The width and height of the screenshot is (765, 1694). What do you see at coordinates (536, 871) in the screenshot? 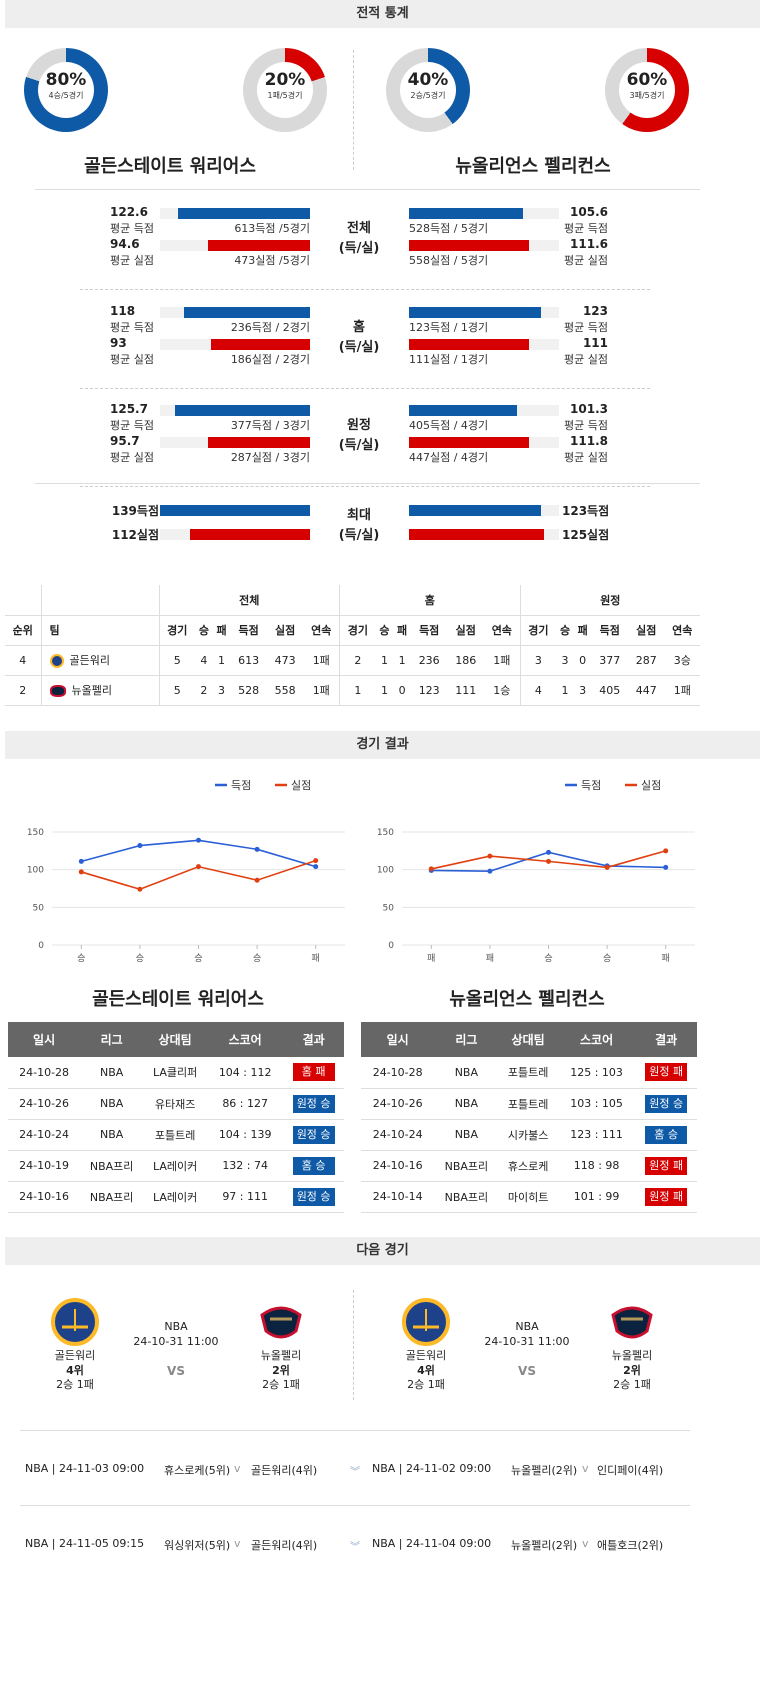
I see `line-chart-away: 득점 실점 0 50 100 150 패 패 승 승 패` at bounding box center [536, 871].